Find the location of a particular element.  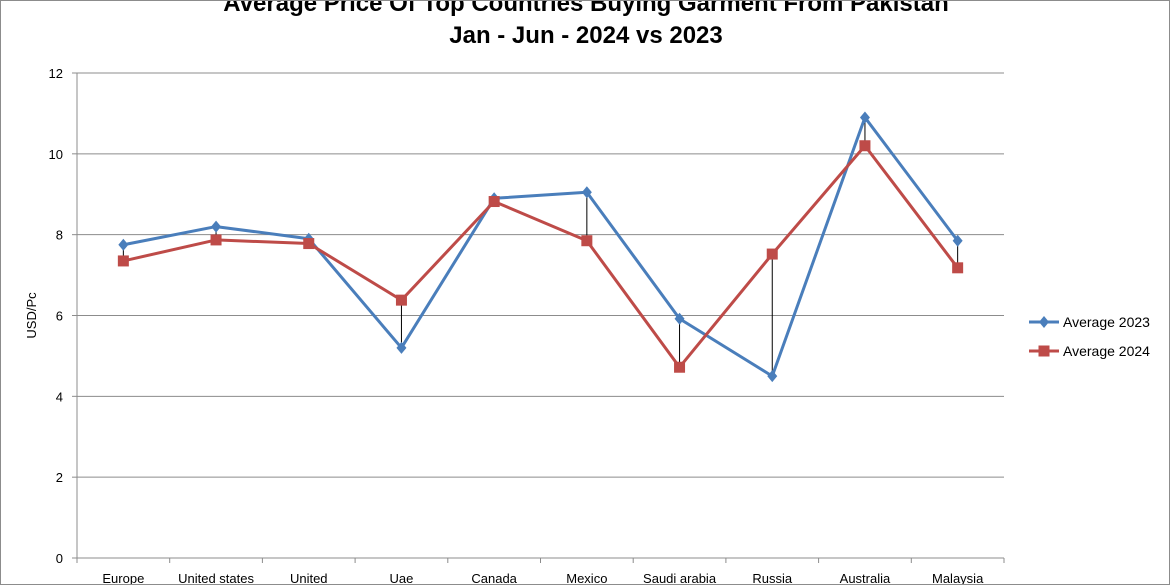

y-tick-label: 8 is located at coordinates (59, 235).